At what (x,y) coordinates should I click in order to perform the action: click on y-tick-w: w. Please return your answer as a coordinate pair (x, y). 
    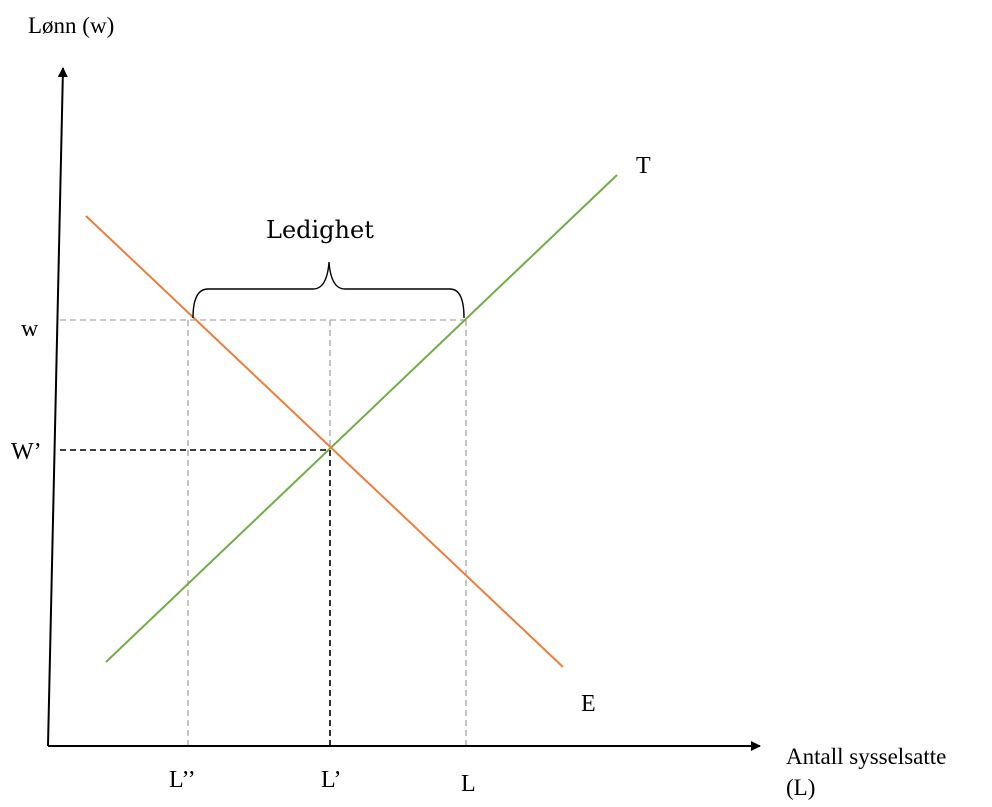
    Looking at the image, I should click on (30, 329).